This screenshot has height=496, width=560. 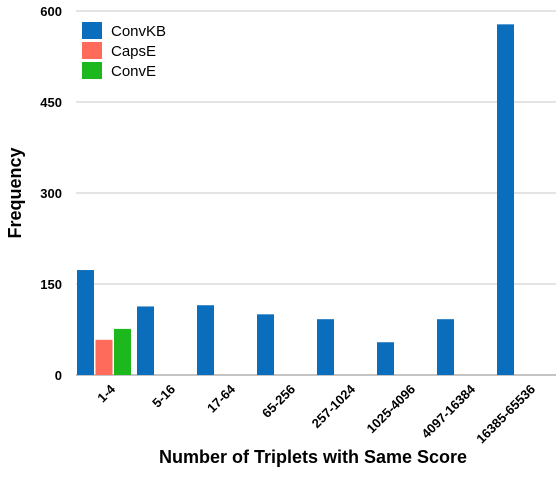 What do you see at coordinates (92, 70) in the screenshot?
I see `legend-swatch-conve` at bounding box center [92, 70].